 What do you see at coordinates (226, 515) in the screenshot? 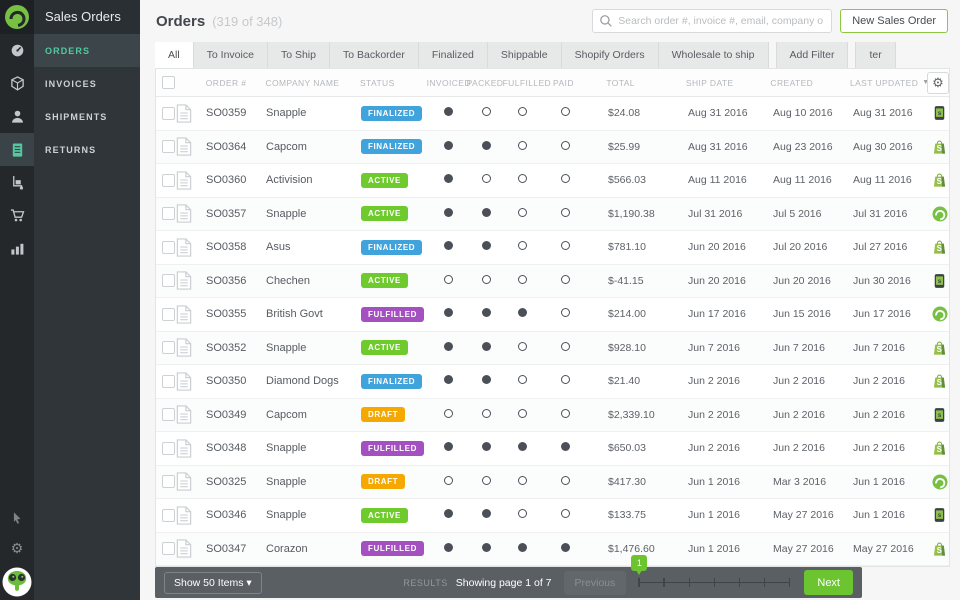
I see `order-number: SO0346` at bounding box center [226, 515].